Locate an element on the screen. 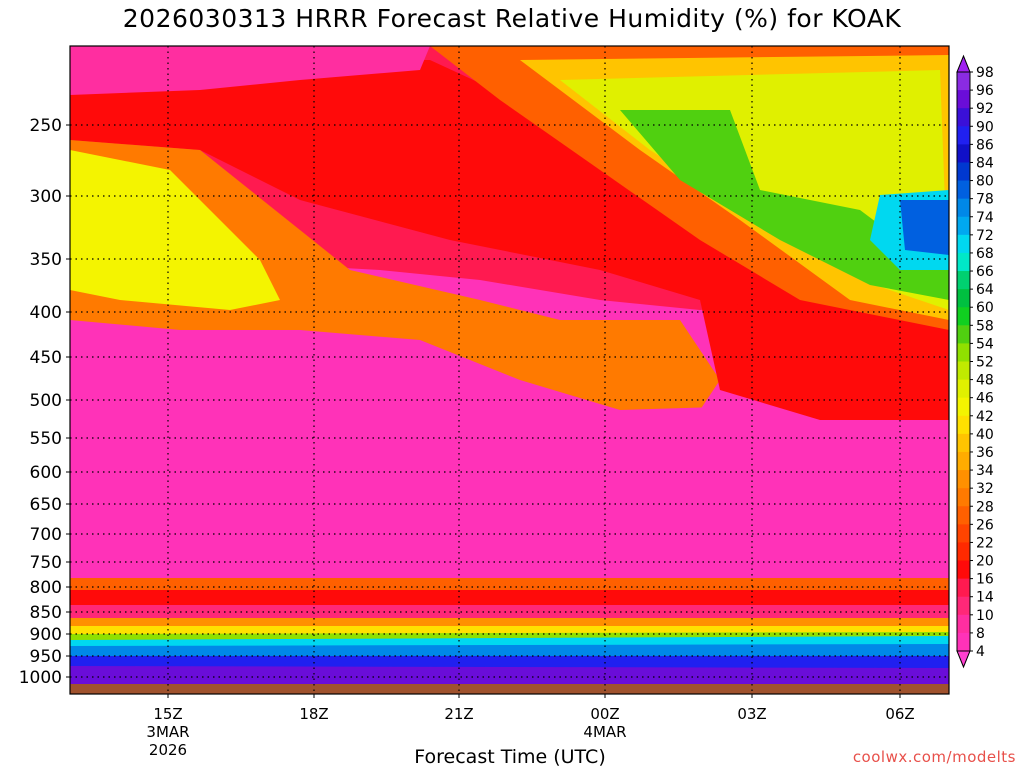 This screenshot has width=1024, height=768. y-tick-label: 350 is located at coordinates (46, 260).